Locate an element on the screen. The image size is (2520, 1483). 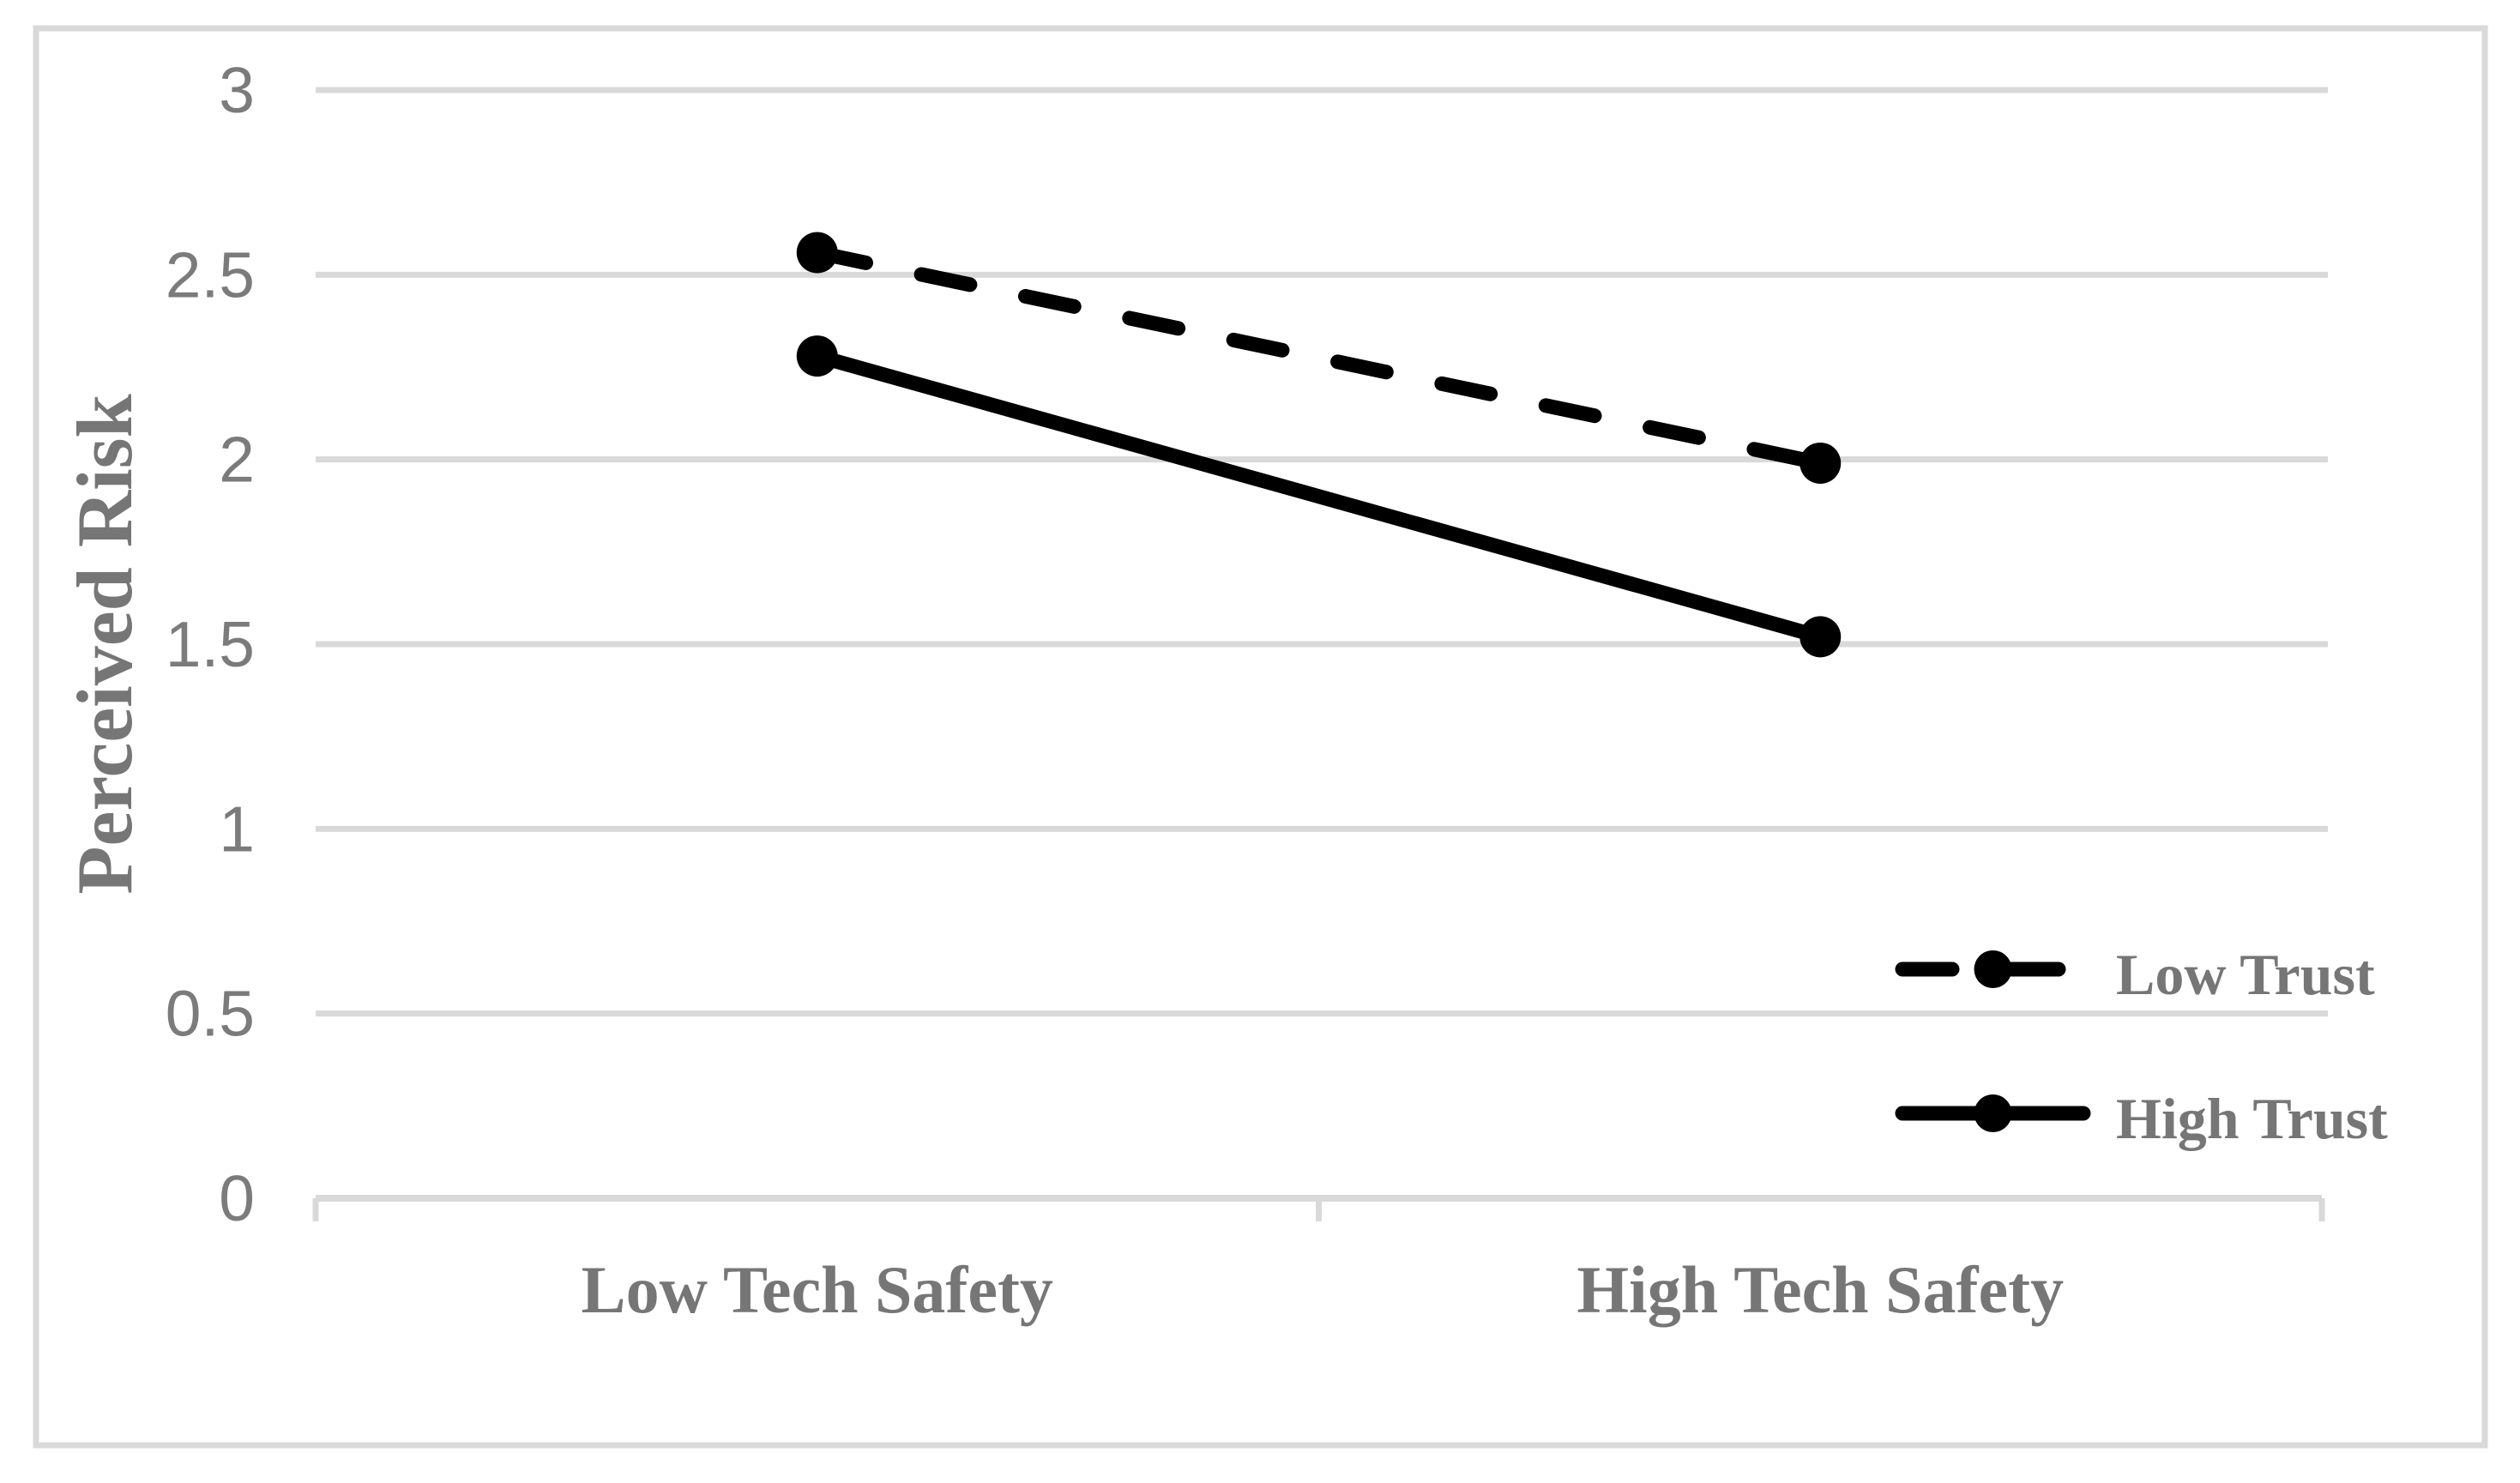
legend-marker-low-trust is located at coordinates (1993, 969).